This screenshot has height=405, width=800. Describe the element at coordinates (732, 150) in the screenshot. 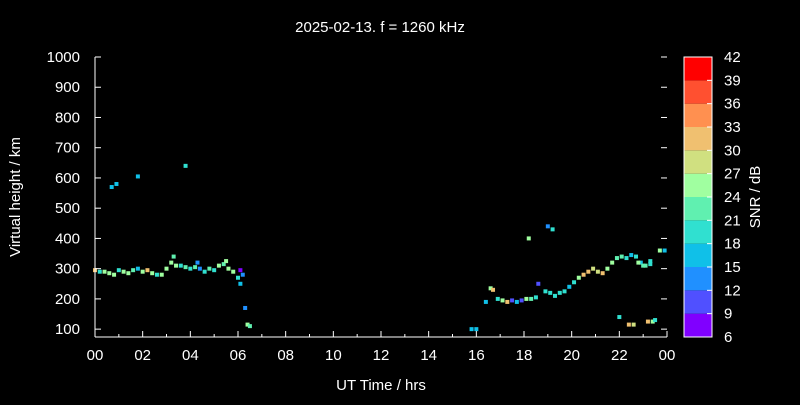

I see `colorbar-tick-label: 30` at that location.